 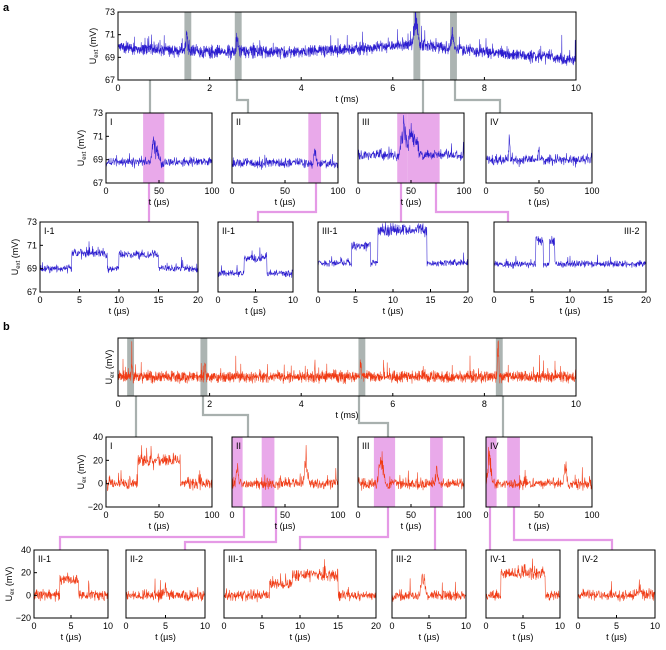 What do you see at coordinates (236, 559) in the screenshot?
I see `subplot-label: III-1` at bounding box center [236, 559].